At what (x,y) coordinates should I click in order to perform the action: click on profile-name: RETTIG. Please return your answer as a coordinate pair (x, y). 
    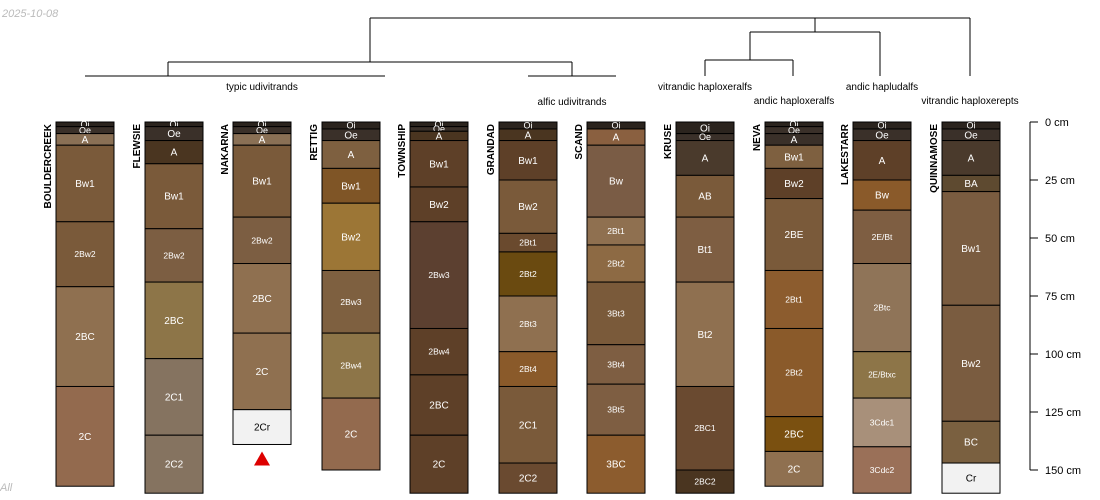
    Looking at the image, I should click on (314, 142).